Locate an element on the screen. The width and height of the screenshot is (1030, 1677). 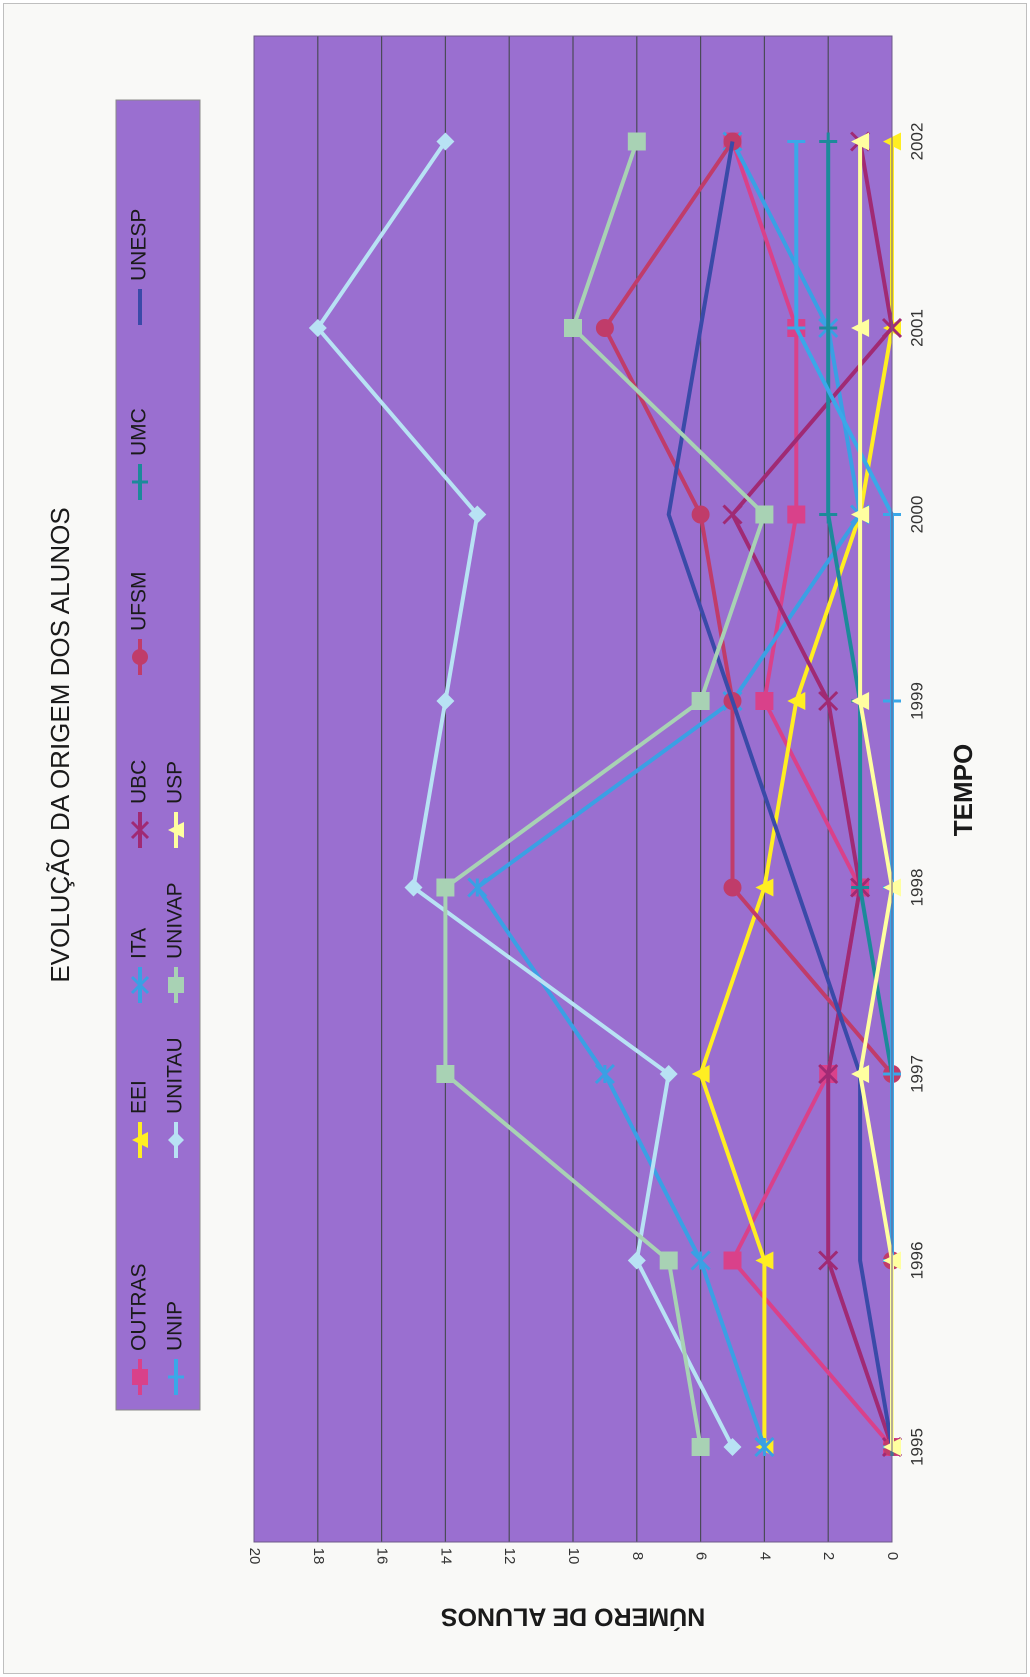
series-line-outras is located at coordinates (812, 794).